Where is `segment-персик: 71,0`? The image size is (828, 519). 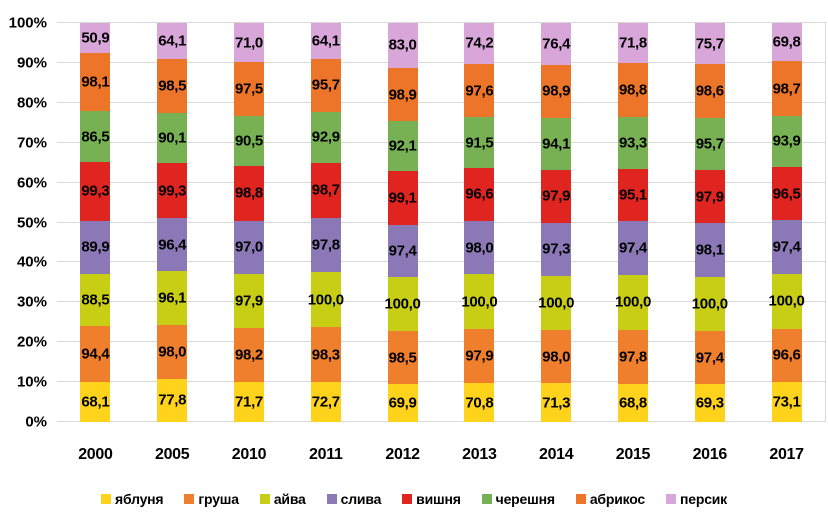
segment-персик: 71,0 is located at coordinates (248, 43).